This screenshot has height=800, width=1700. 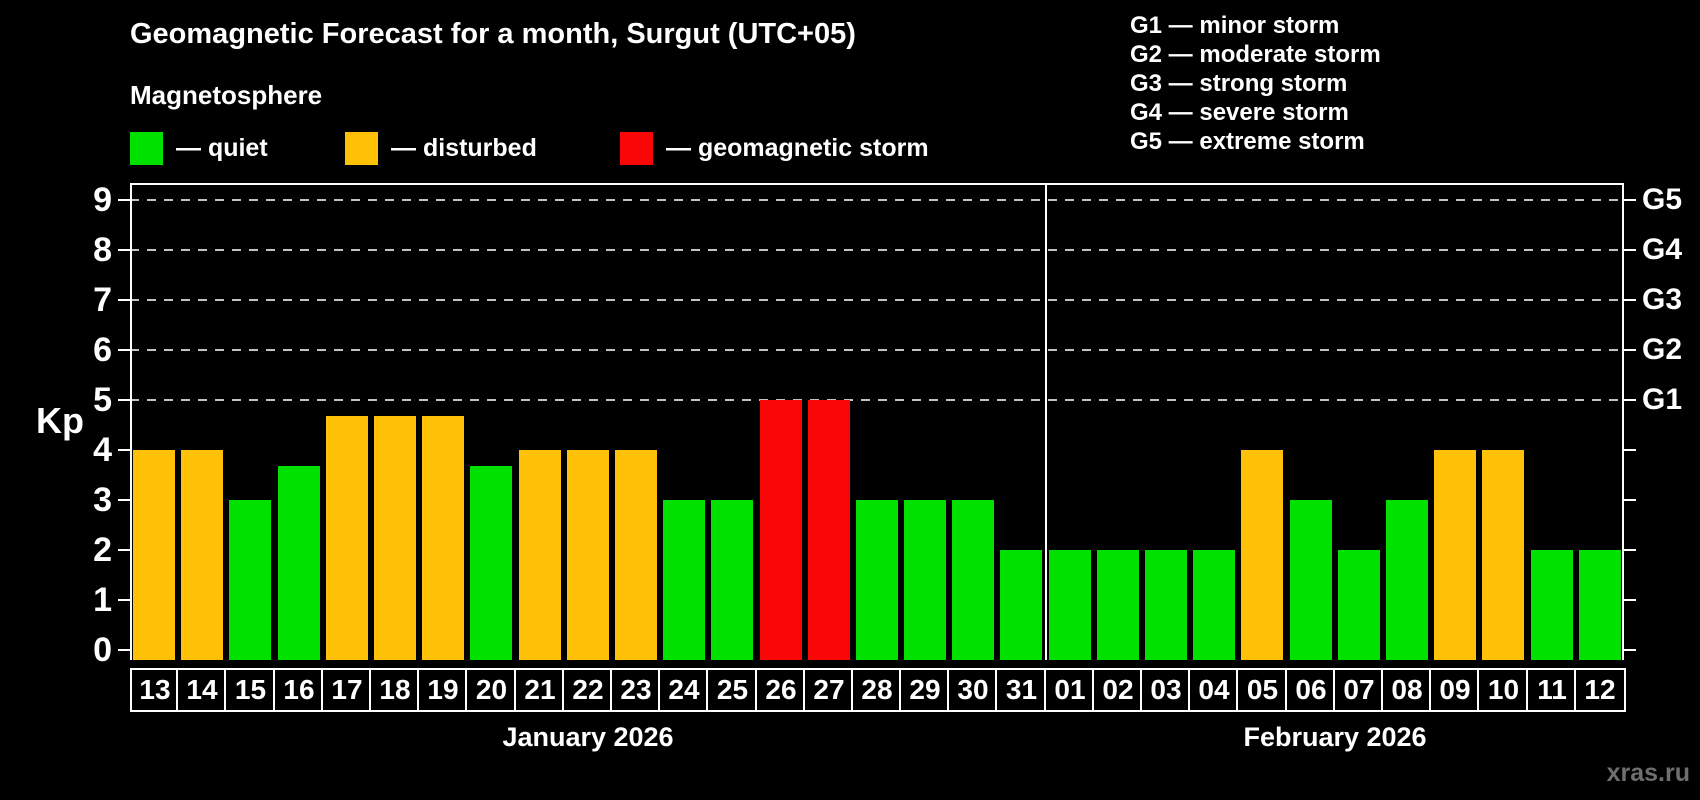 What do you see at coordinates (60, 420) in the screenshot?
I see `y-axis-label: Kp` at bounding box center [60, 420].